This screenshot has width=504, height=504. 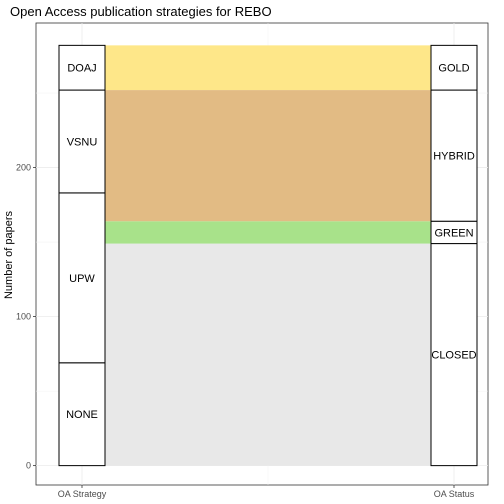 What do you see at coordinates (28, 466) in the screenshot?
I see `y-tick-label: 0` at bounding box center [28, 466].